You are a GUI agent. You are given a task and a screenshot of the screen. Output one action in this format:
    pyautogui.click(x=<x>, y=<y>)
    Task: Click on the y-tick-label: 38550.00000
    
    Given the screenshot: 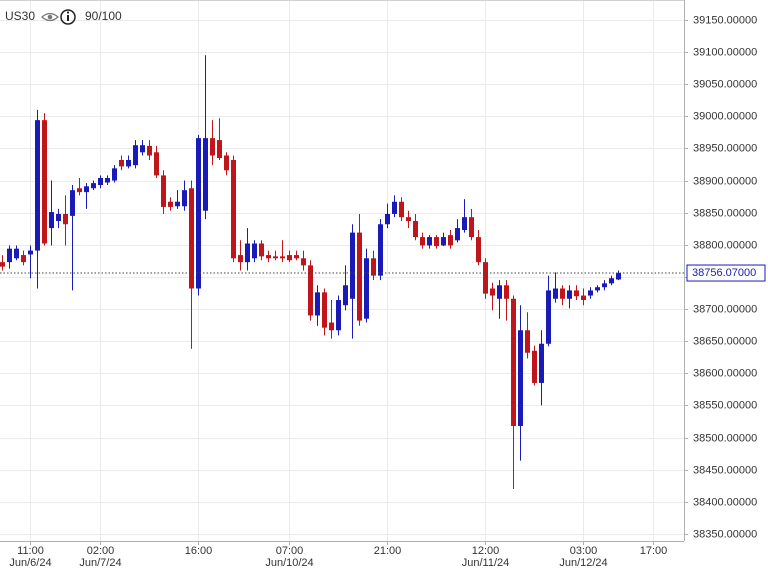 What is the action you would take?
    pyautogui.click(x=725, y=405)
    